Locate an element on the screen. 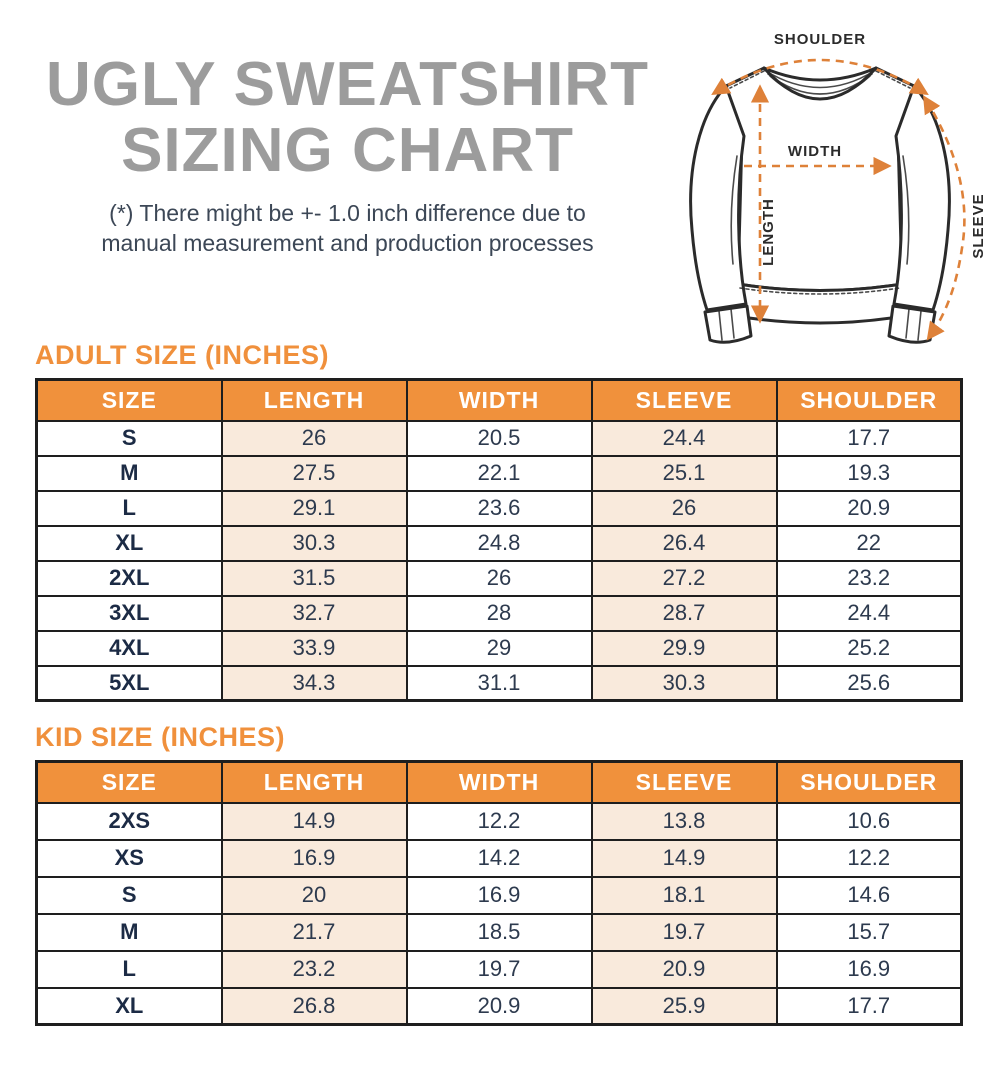  sleeve-cell: 30.3 is located at coordinates (684, 683).